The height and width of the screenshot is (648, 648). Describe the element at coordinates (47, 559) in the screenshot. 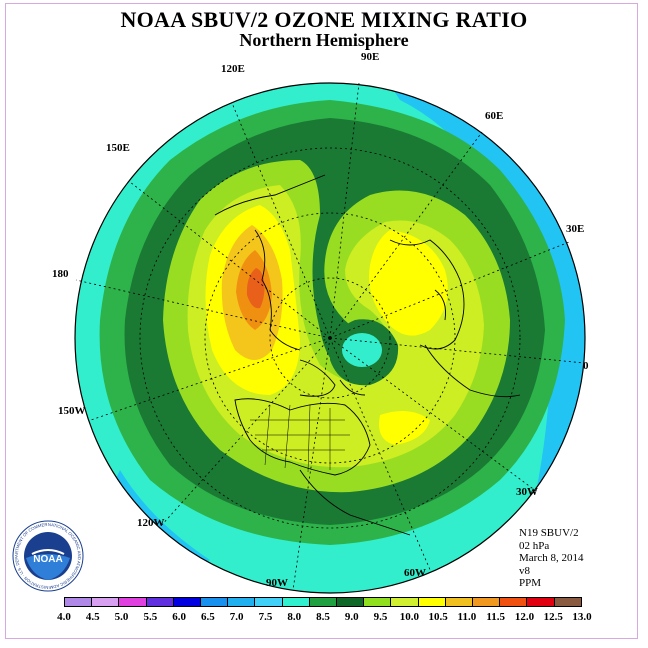

I see `noaa-logo-text: NOAA` at that location.